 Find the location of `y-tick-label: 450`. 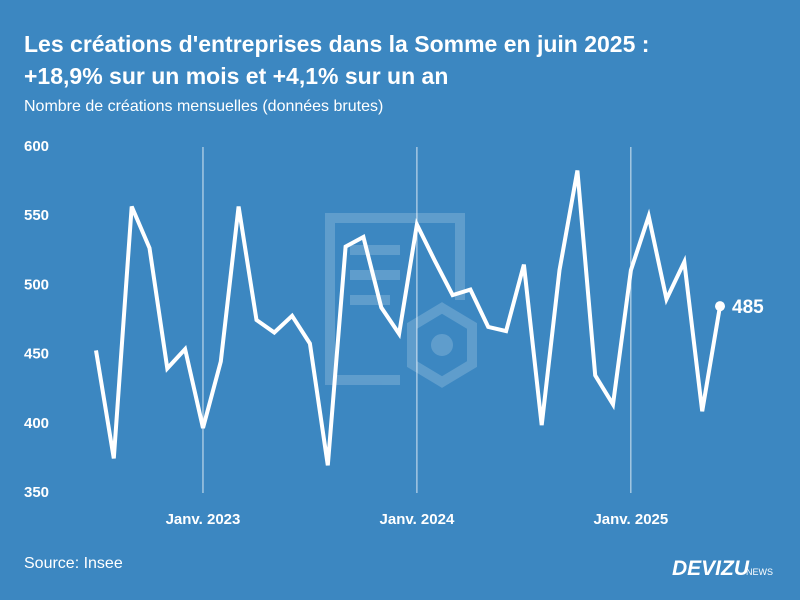

y-tick-label: 450 is located at coordinates (36, 354).